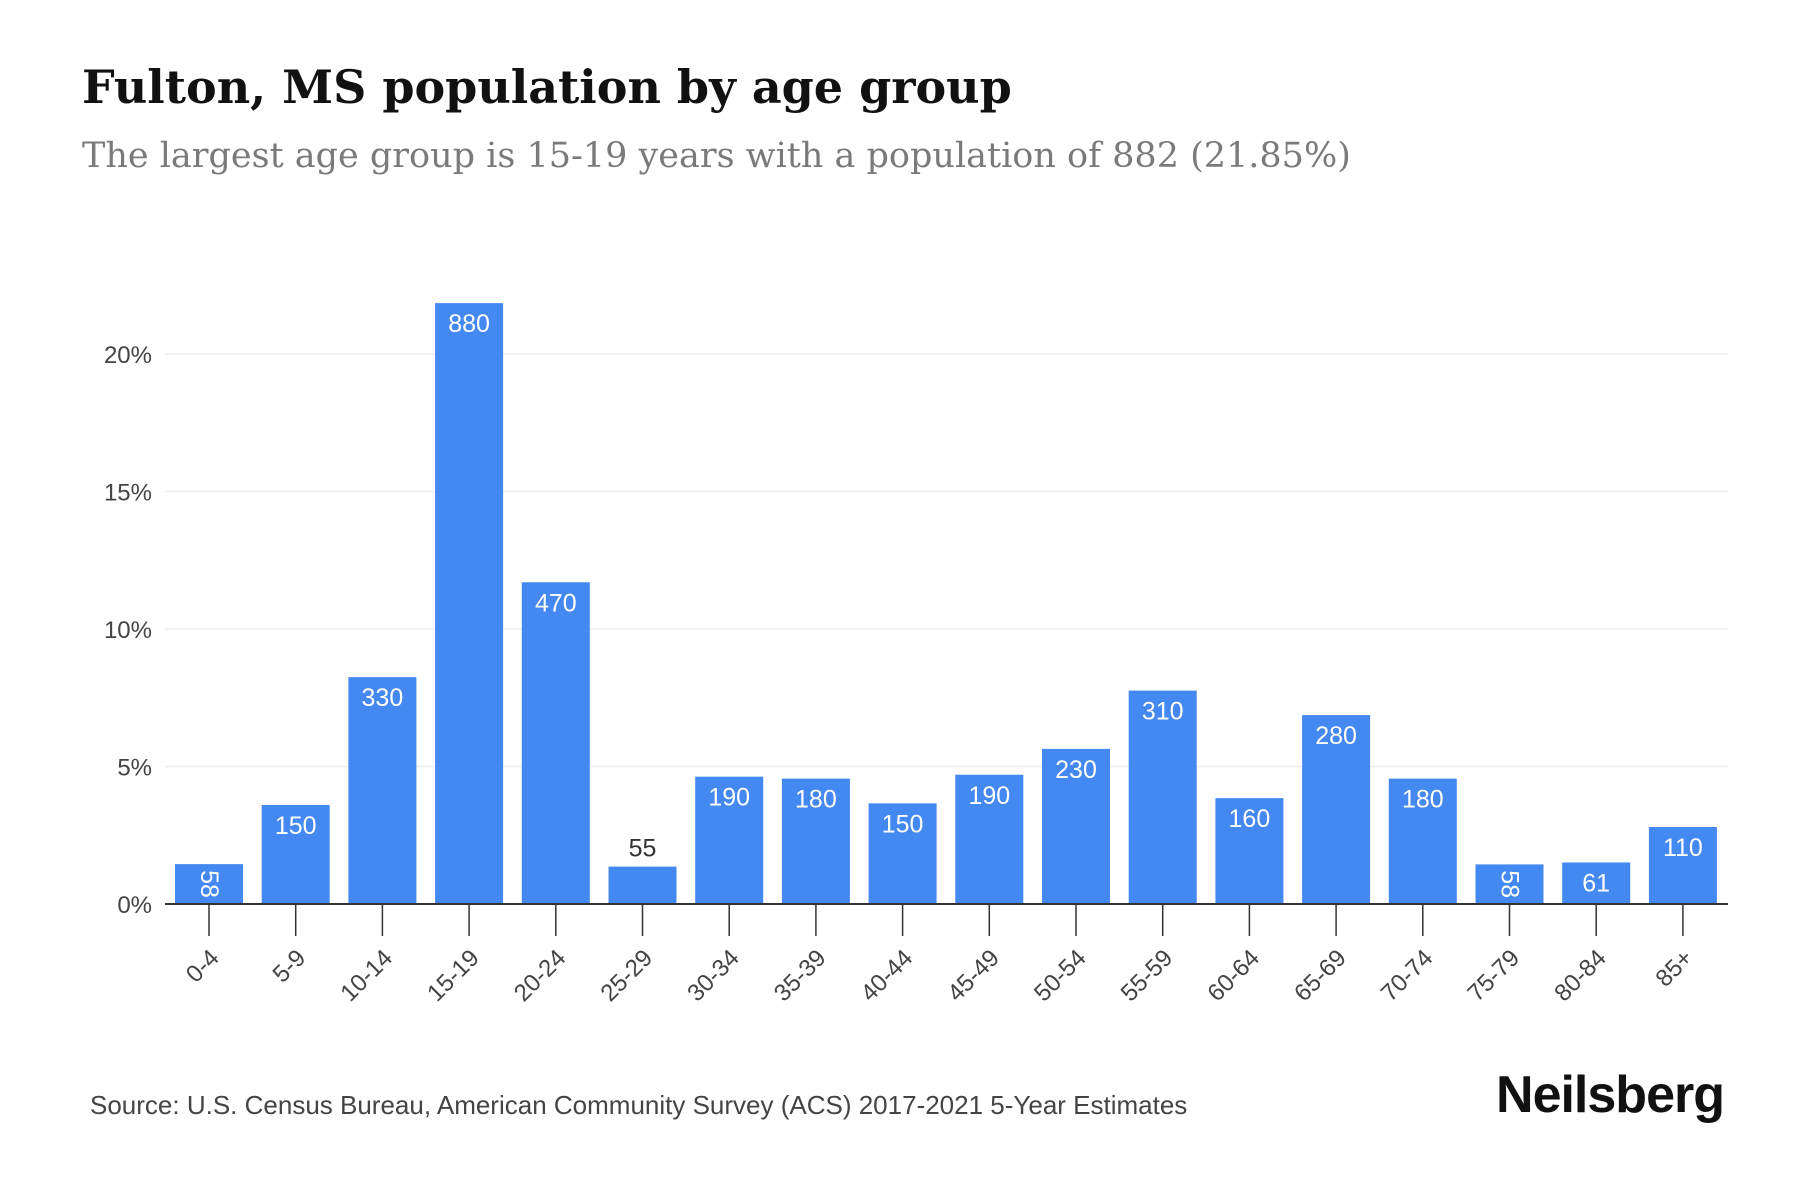 The image size is (1800, 1200). Describe the element at coordinates (134, 905) in the screenshot. I see `y-tick-label: 0%` at that location.